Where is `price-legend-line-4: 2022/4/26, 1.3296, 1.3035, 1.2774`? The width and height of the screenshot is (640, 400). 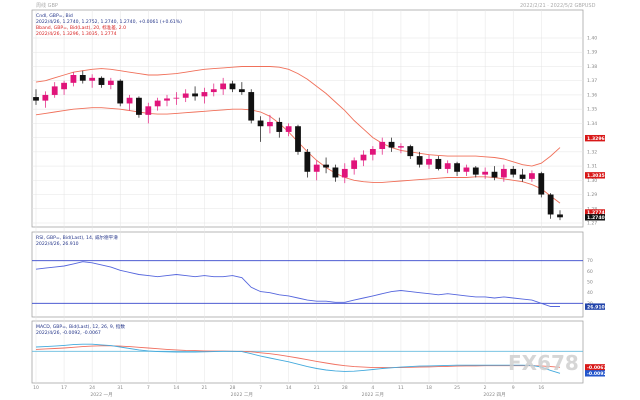 price-legend-line-4: 2022/4/26, 1.3296, 1.3035, 1.2774 is located at coordinates (76, 34).